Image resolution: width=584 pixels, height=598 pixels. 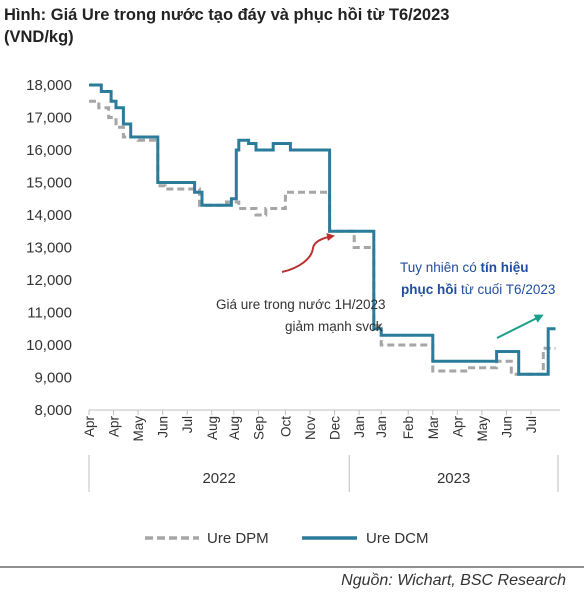 I want to click on y-tick-label: 18,000, so click(x=49, y=85).